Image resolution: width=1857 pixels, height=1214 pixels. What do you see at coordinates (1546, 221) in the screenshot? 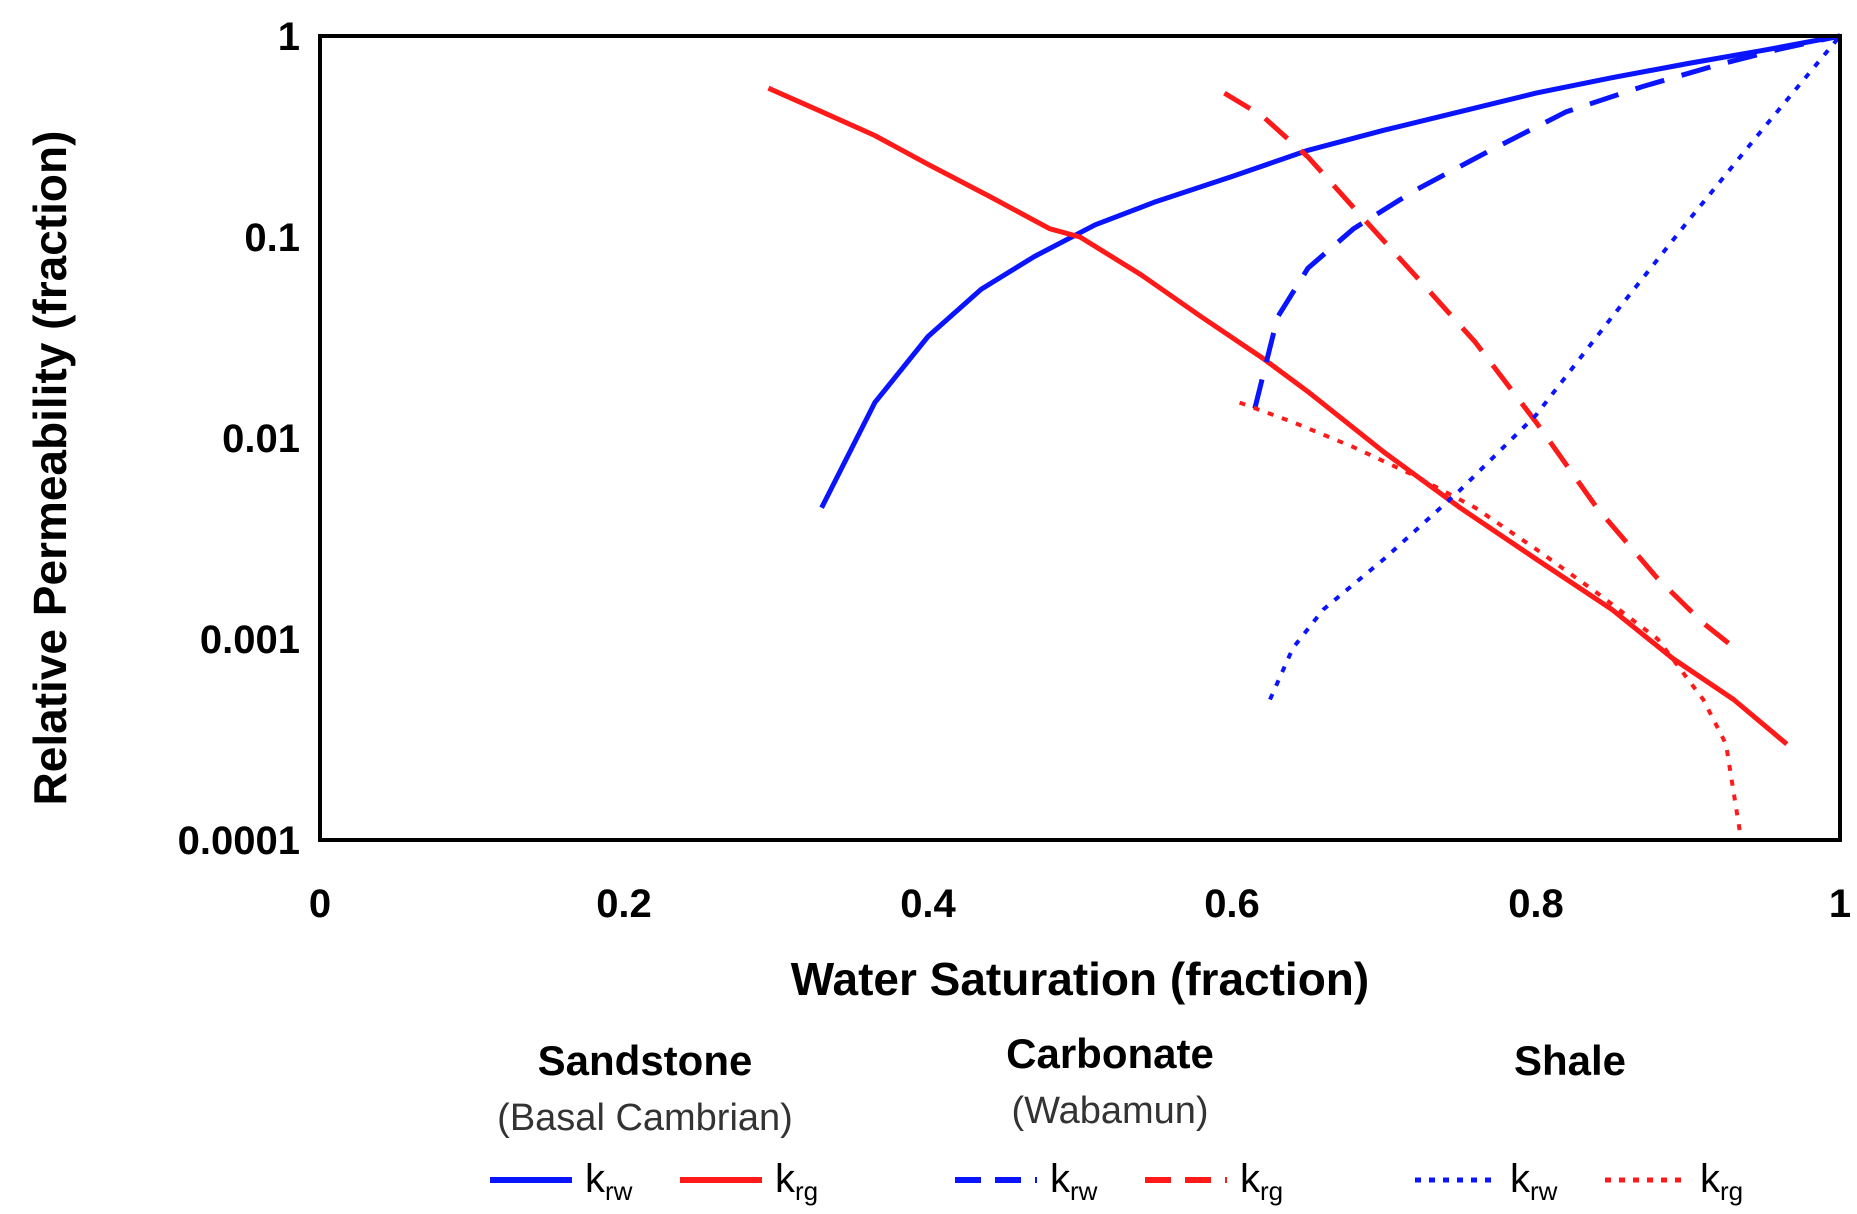
I see `series-carbonate-krw-line` at bounding box center [1546, 221].